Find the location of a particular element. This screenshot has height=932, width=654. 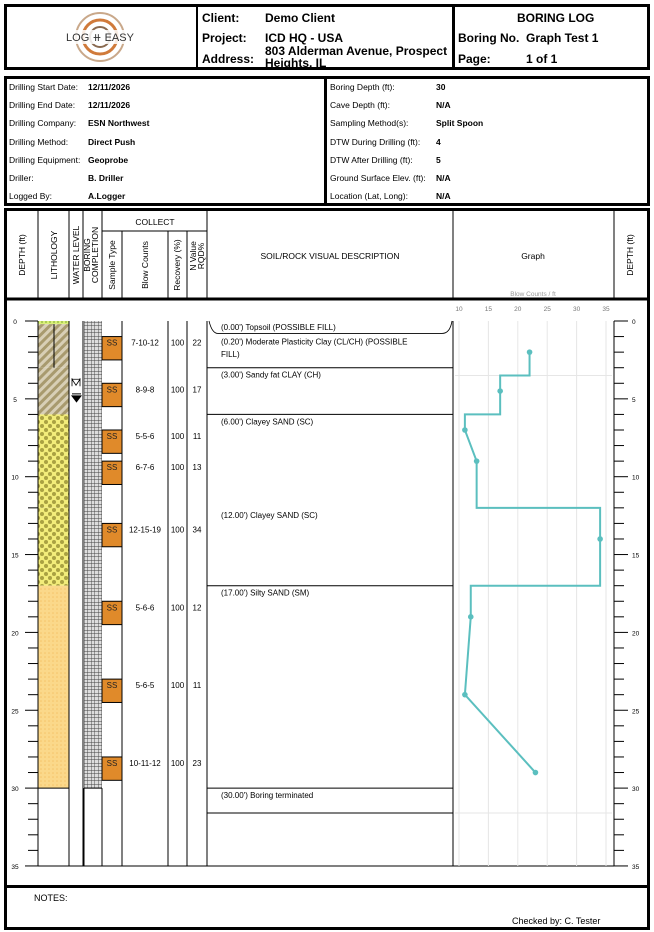

report-title: BORING LOG is located at coordinates (556, 18).